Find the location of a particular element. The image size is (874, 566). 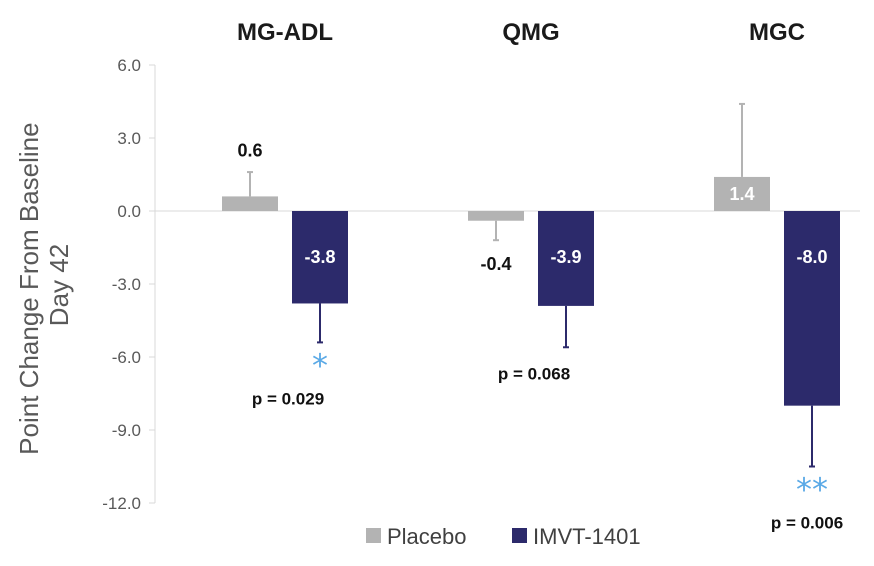

category-titles: MG-ADL QMG MGC is located at coordinates (521, 32).